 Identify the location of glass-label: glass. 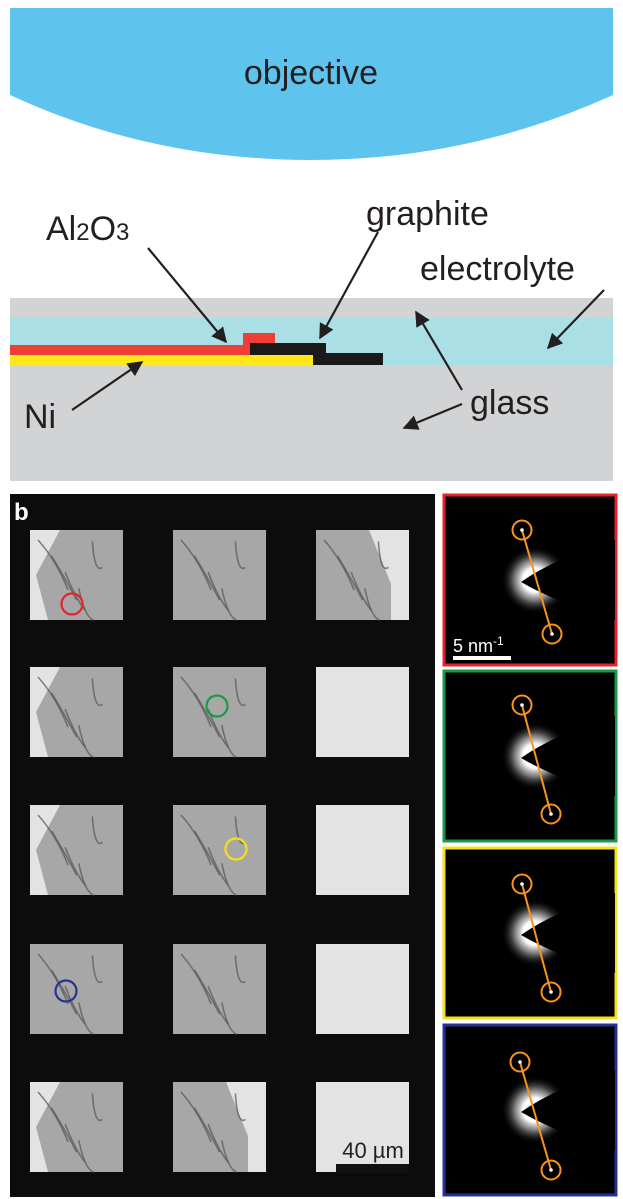
(509, 403).